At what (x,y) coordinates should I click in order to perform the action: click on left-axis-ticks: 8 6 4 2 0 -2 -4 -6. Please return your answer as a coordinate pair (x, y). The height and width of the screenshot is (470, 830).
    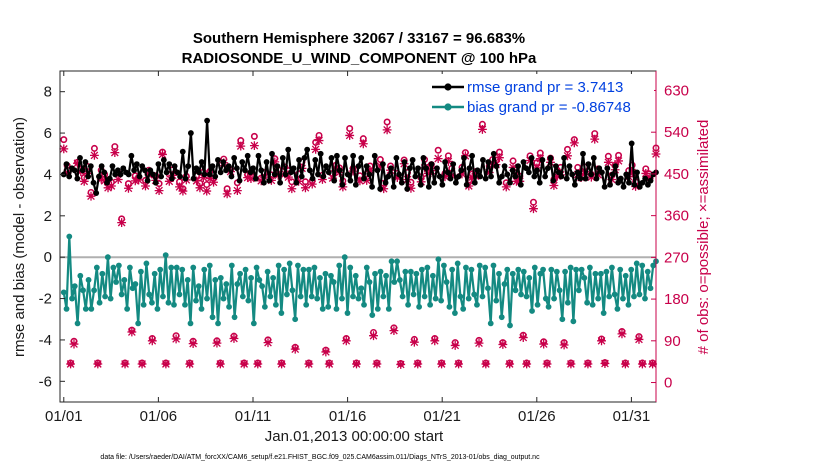
    Looking at the image, I should click on (52, 237).